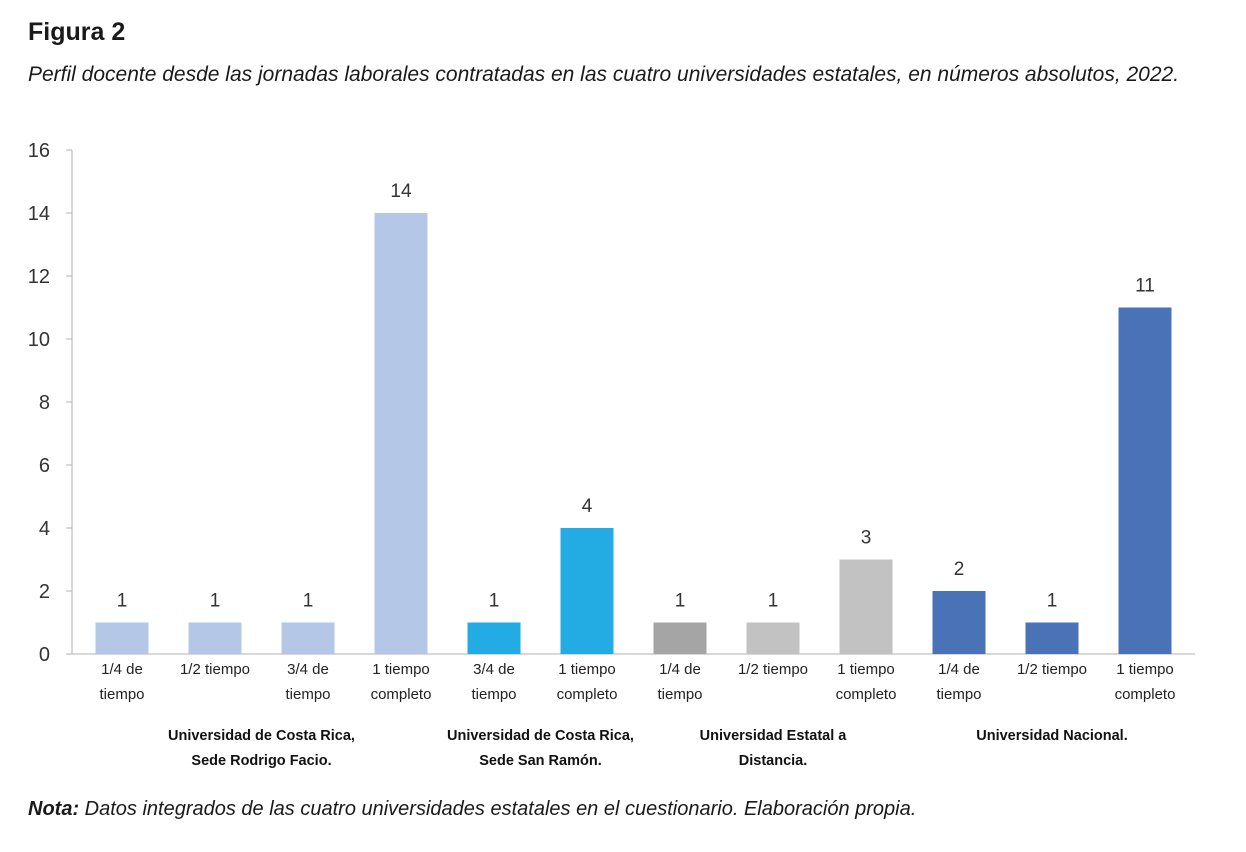 Image resolution: width=1246 pixels, height=852 pixels. What do you see at coordinates (39, 214) in the screenshot?
I see `y-tick-label: 14` at bounding box center [39, 214].